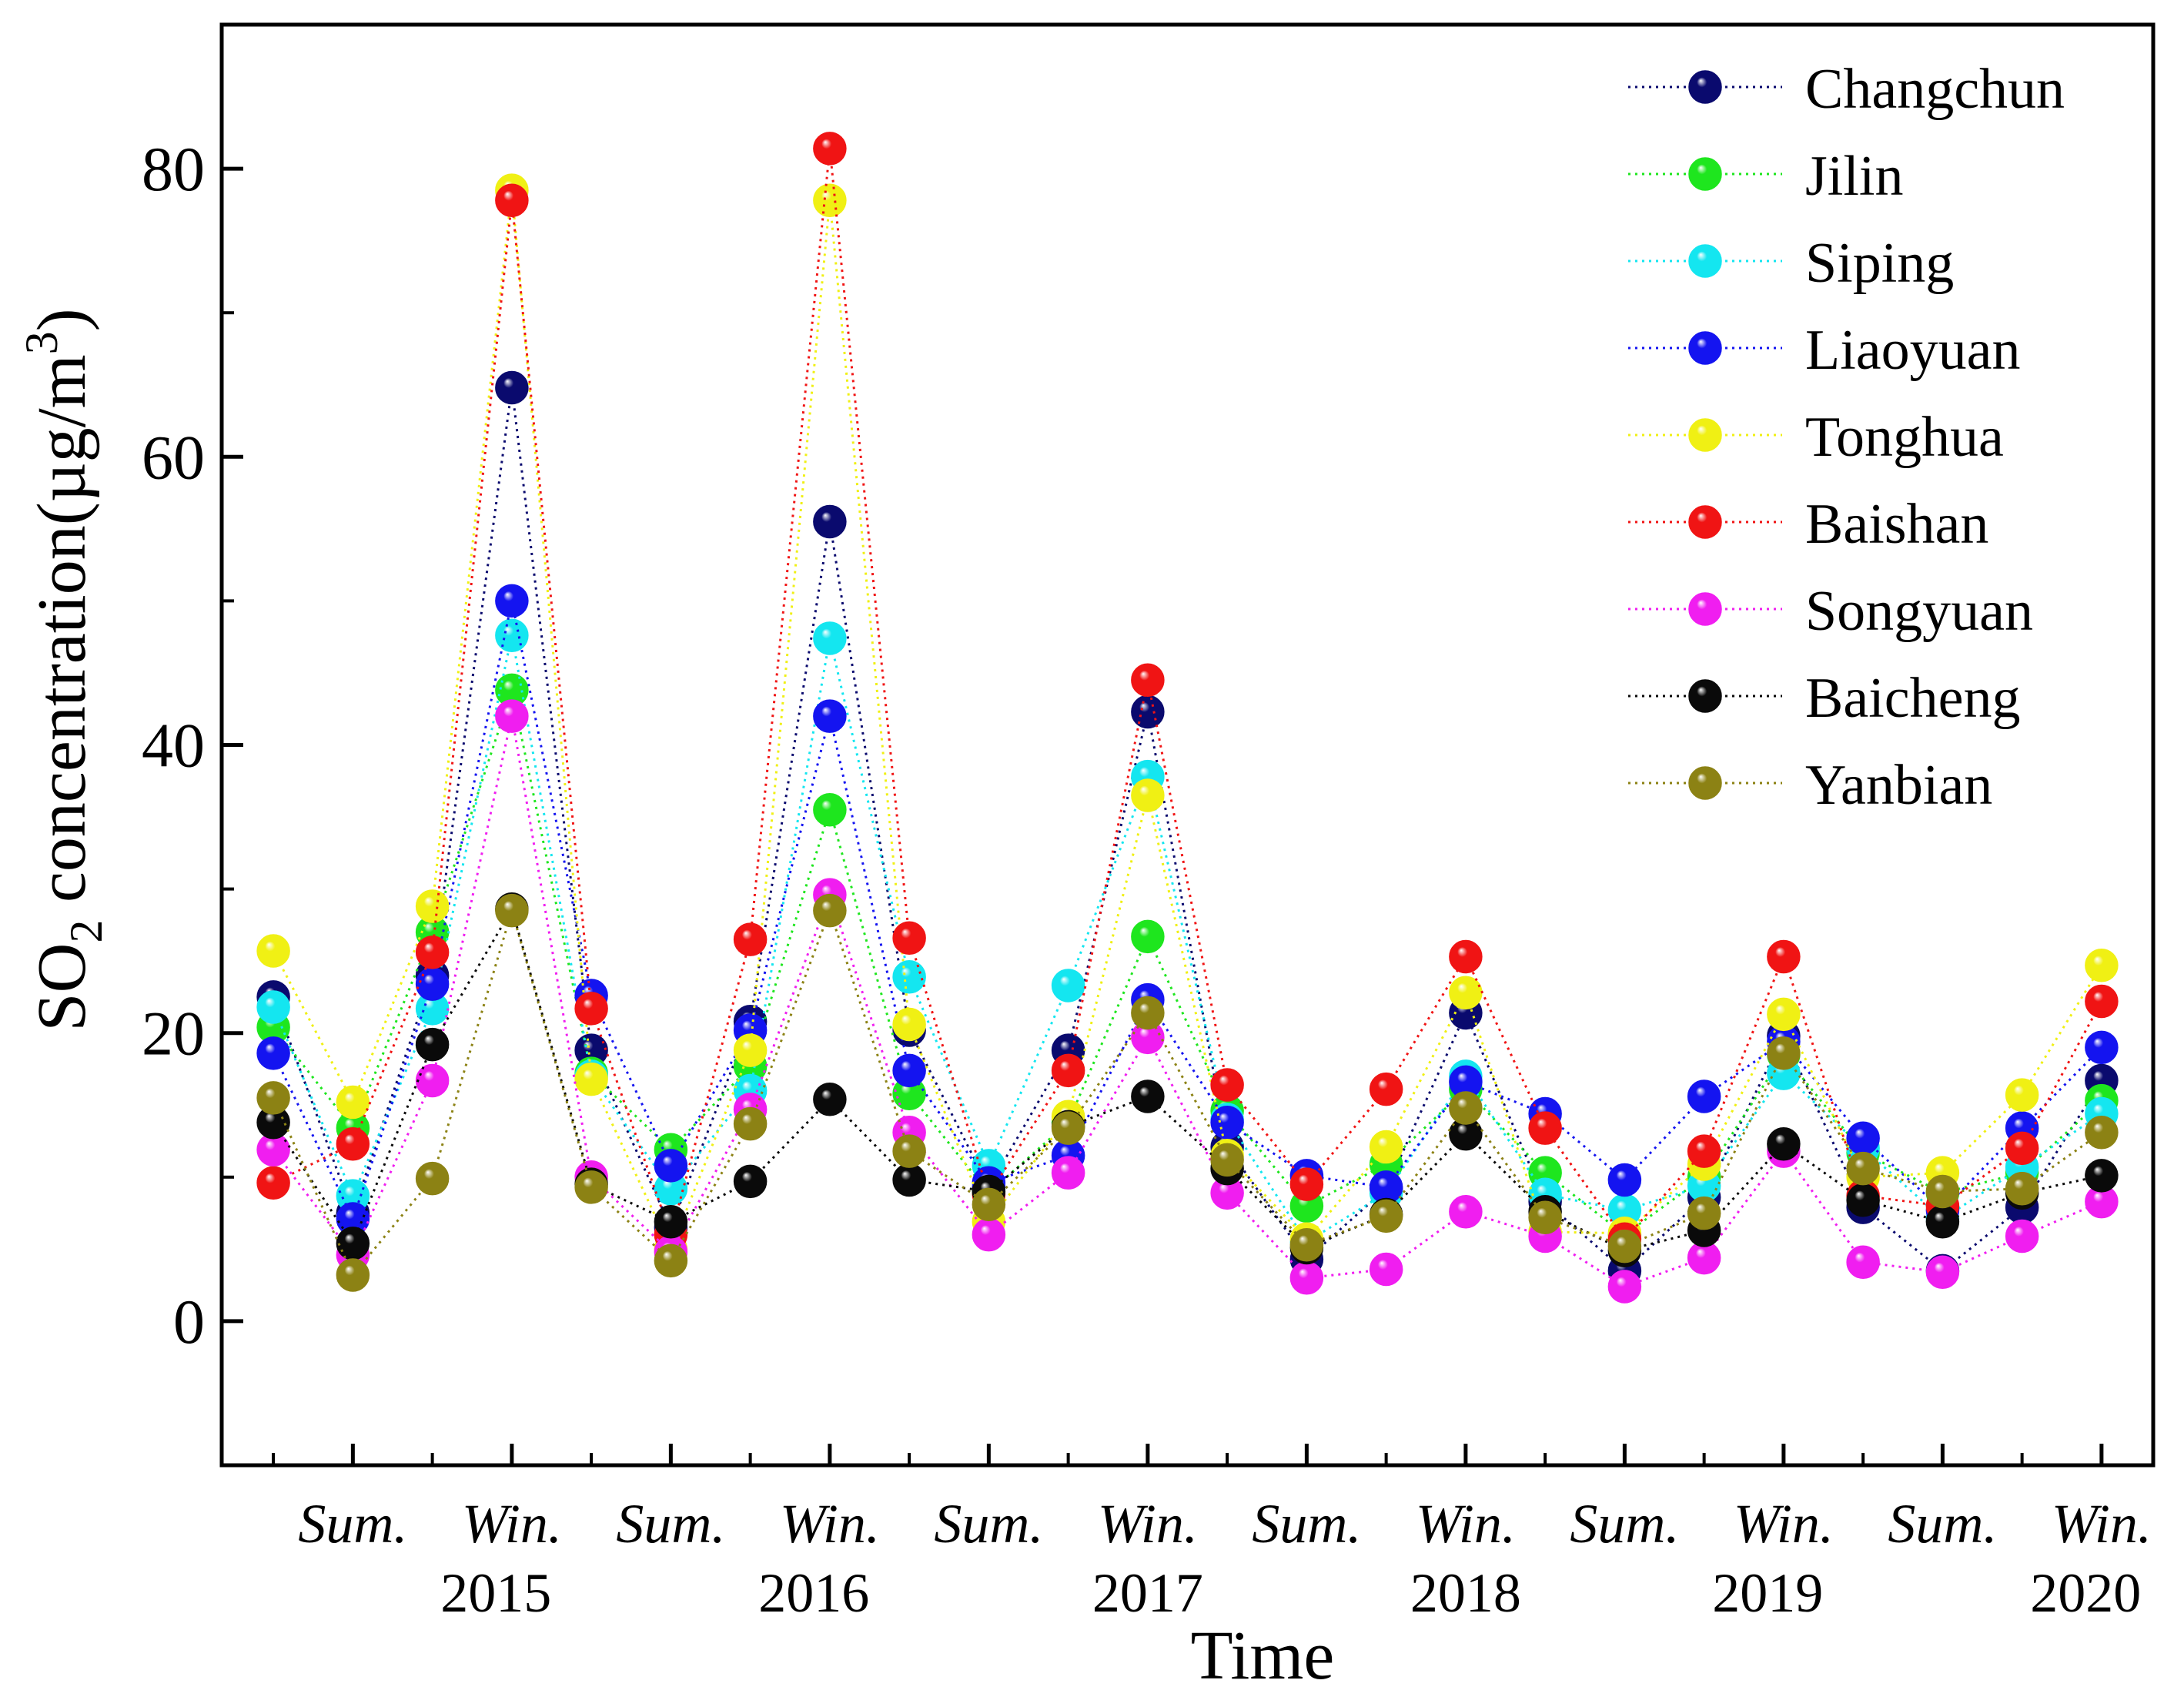 The height and width of the screenshot is (1697, 2184). Describe the element at coordinates (814, 1593) in the screenshot. I see `x-year-label: 2016` at that location.